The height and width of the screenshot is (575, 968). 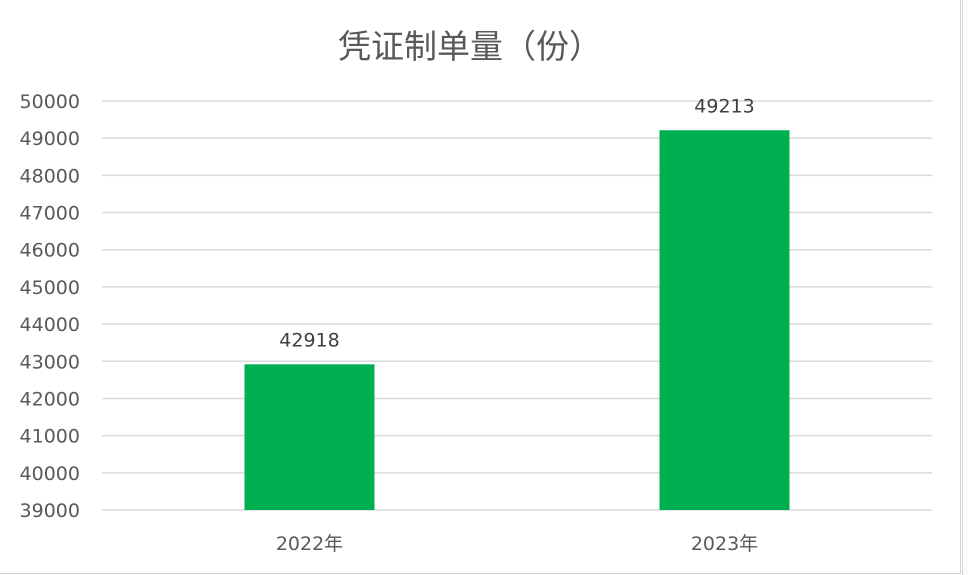 What do you see at coordinates (50, 288) in the screenshot?
I see `y-tick-label: 45000` at bounding box center [50, 288].